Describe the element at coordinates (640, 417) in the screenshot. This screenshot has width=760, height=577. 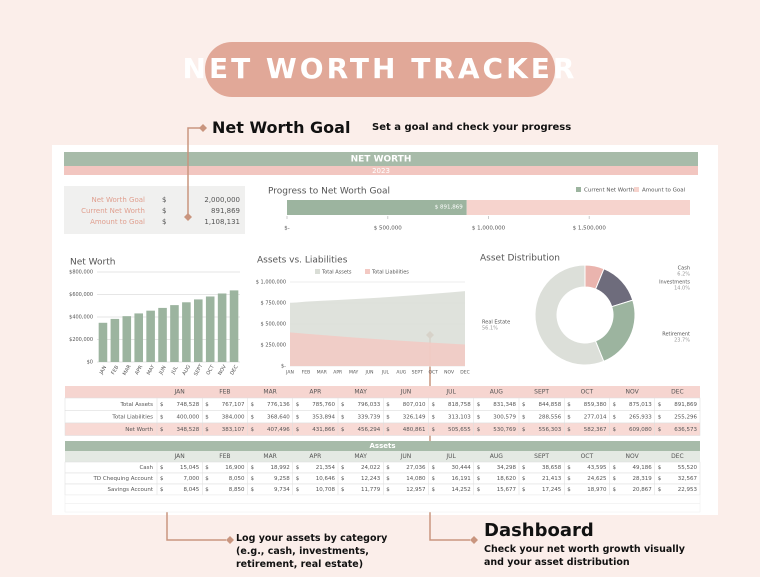
I see `cell-value: 265,933` at that location.